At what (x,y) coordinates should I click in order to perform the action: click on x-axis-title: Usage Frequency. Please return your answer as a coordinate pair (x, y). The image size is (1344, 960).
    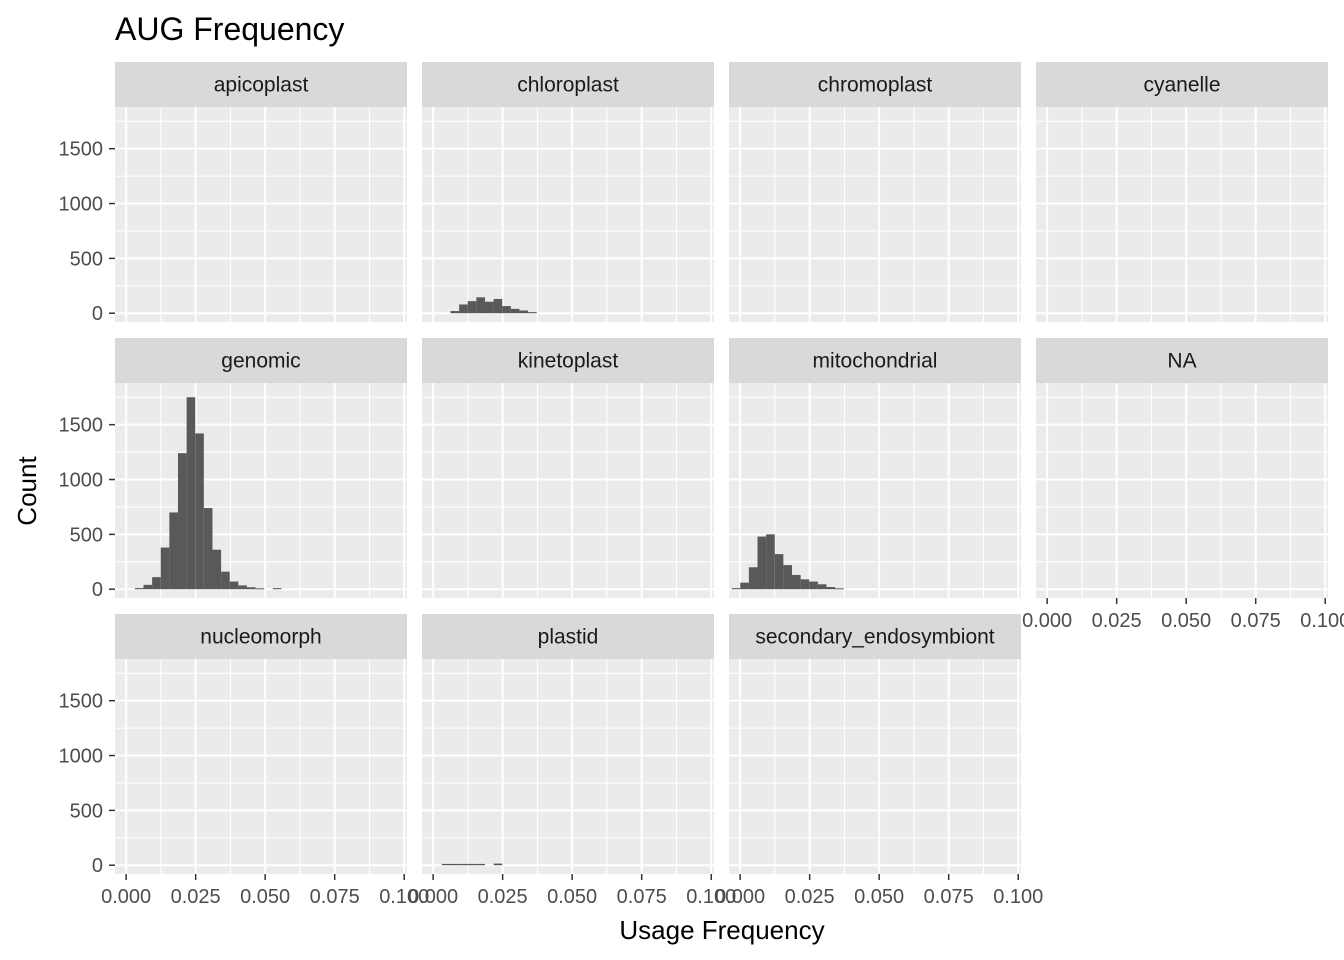
    Looking at the image, I should click on (721, 930).